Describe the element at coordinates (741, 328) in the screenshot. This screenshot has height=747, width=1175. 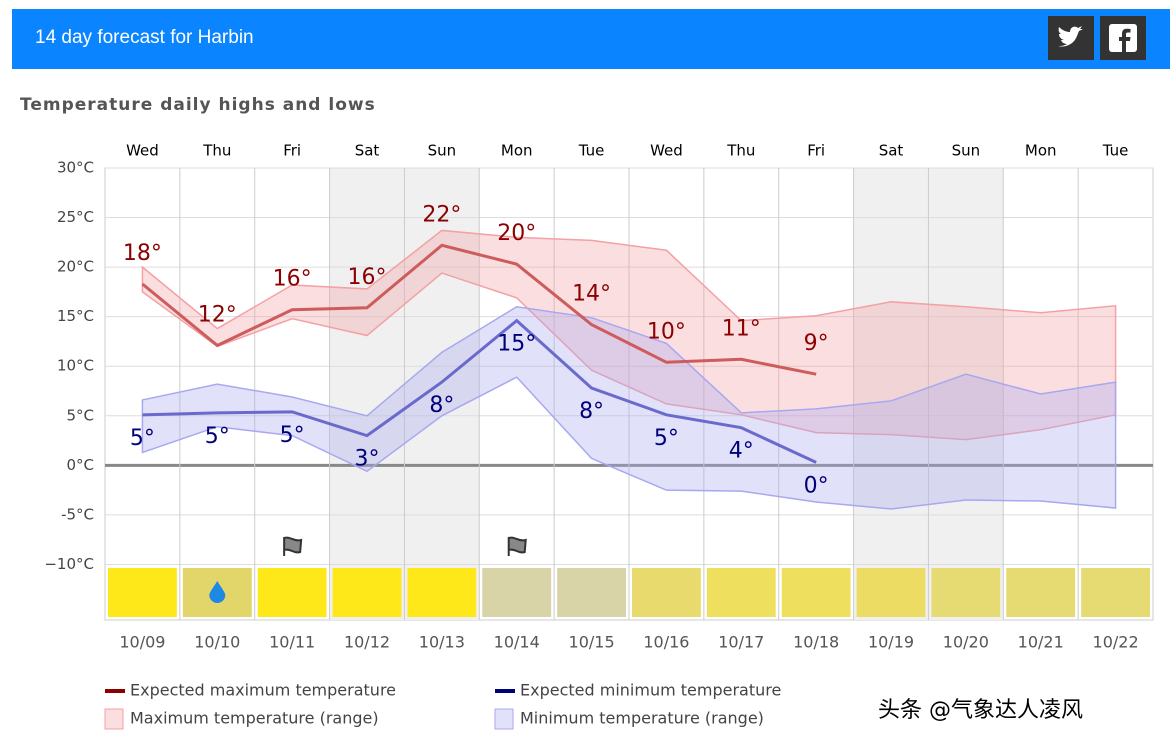
I see `data-label: 11°` at that location.